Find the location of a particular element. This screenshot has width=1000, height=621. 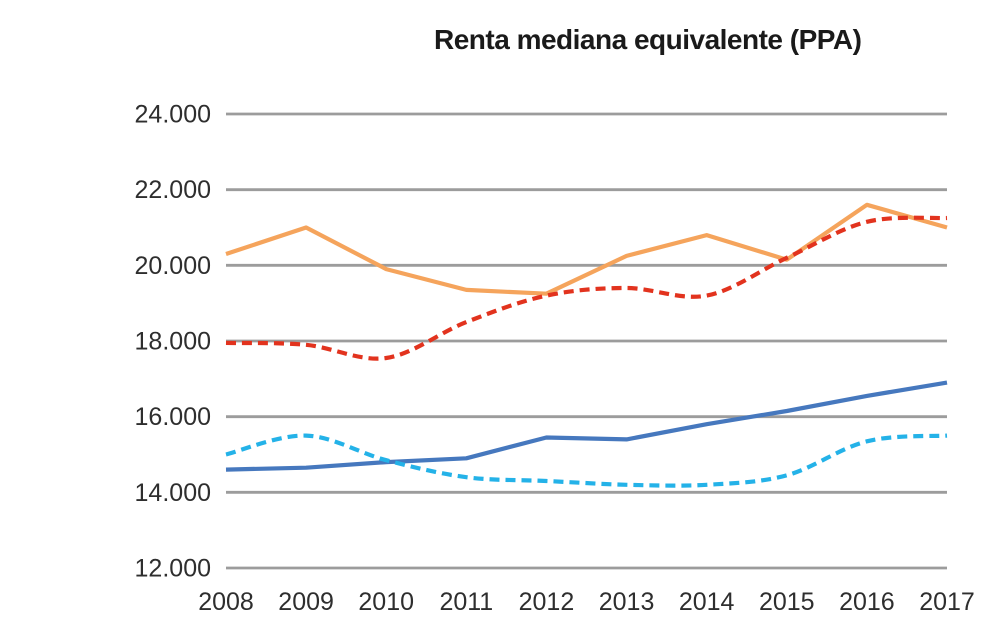

x-tick-label: 2010 is located at coordinates (386, 602).